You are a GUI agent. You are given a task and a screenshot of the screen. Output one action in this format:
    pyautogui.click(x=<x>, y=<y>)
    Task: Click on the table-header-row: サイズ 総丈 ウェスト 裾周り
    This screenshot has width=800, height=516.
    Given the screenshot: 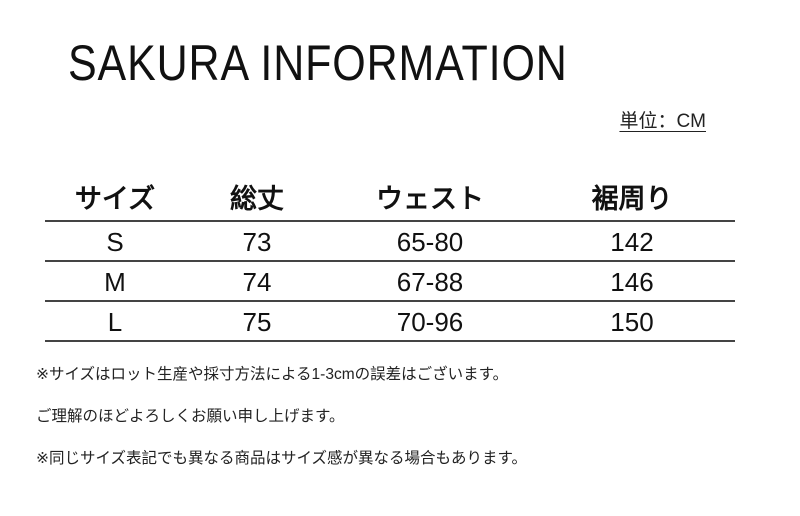 What is the action you would take?
    pyautogui.click(x=390, y=200)
    